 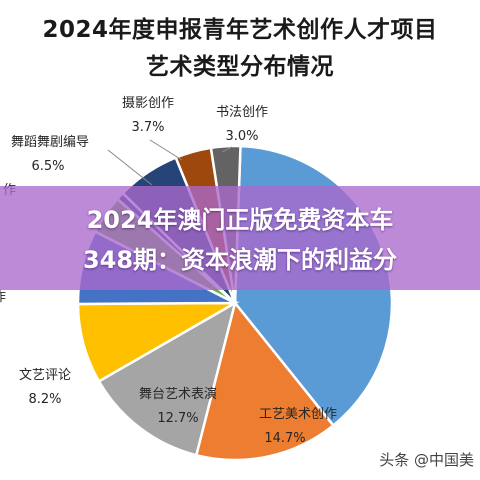 I want to click on chart-subtitle: 艺术类型分布情况, so click(x=240, y=67).